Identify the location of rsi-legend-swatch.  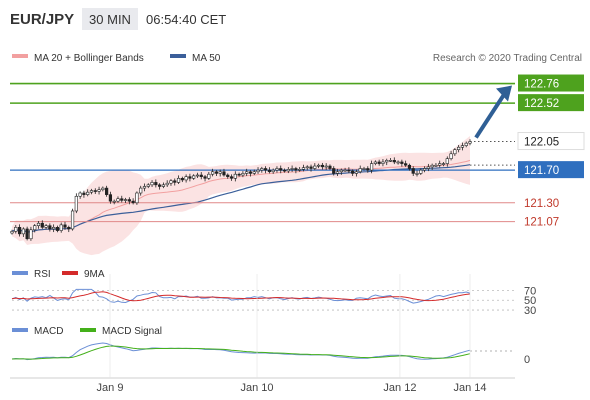
(20, 273).